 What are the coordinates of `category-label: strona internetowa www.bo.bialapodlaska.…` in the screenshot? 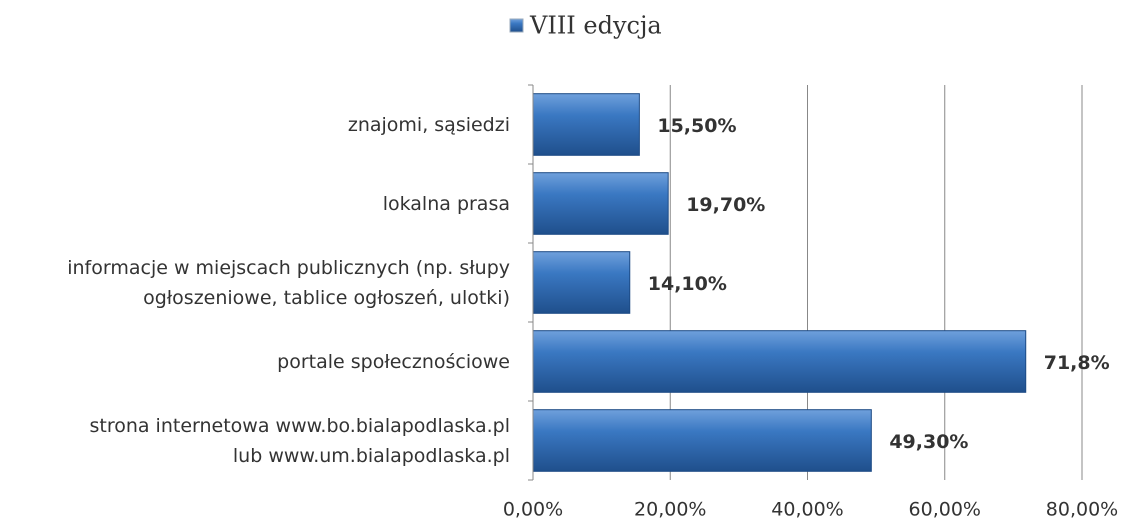 It's located at (299, 440).